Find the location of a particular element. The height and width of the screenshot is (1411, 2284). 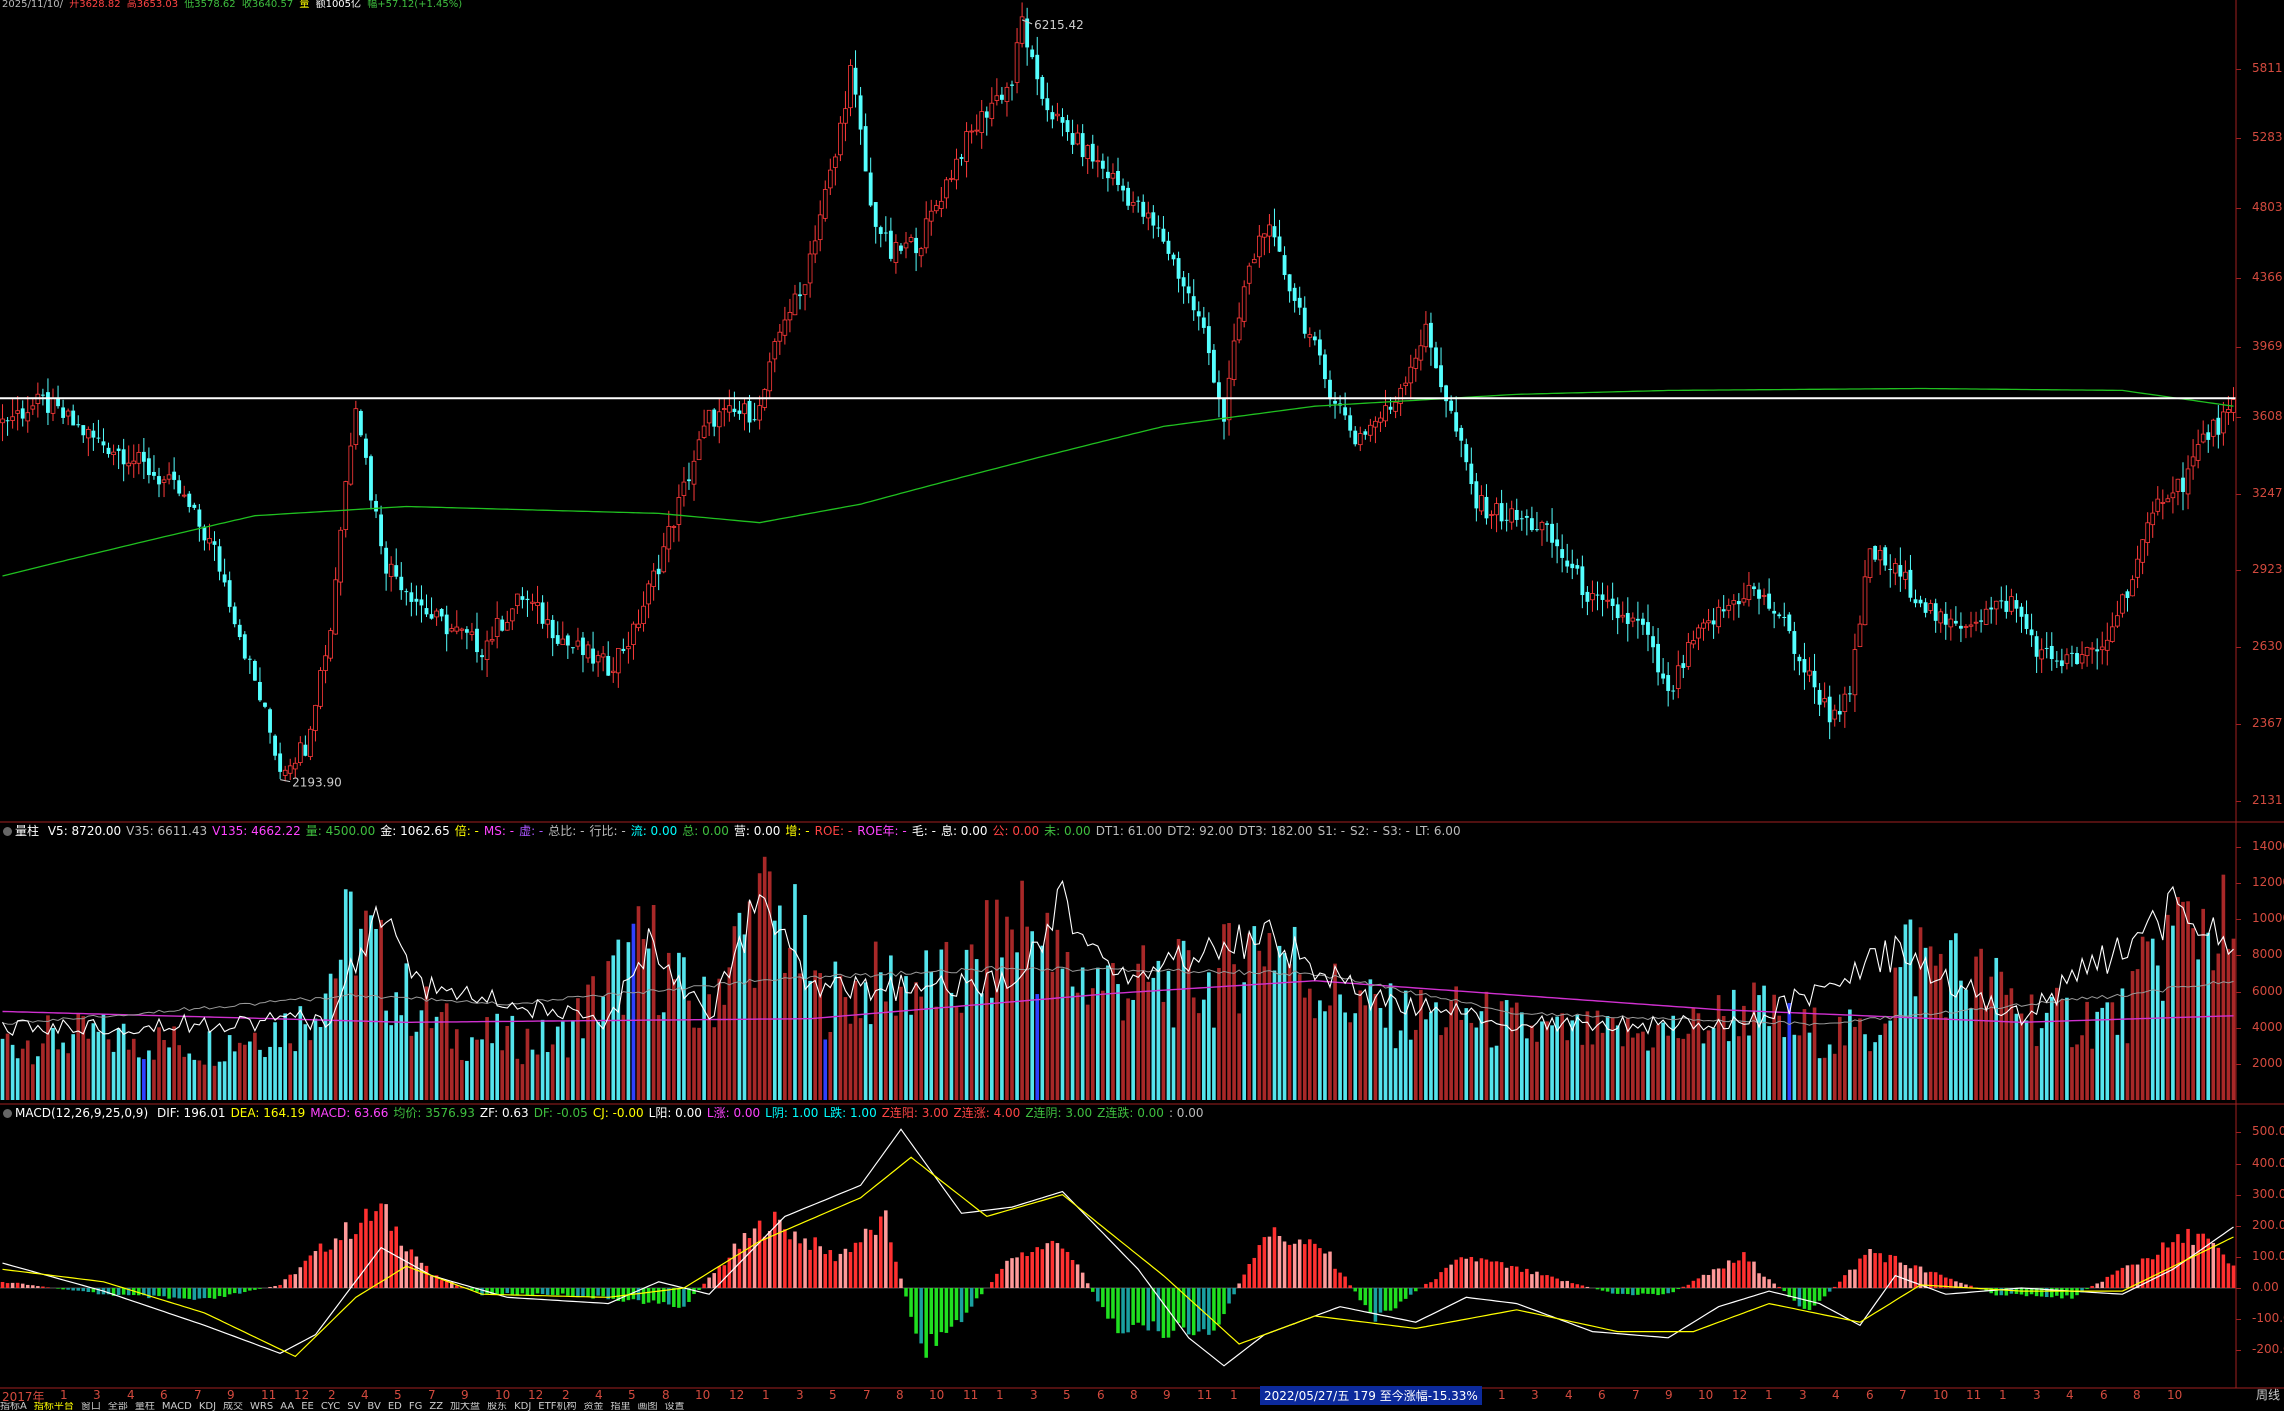

volume-axis-tick-label: 6000 is located at coordinates (2267, 990).